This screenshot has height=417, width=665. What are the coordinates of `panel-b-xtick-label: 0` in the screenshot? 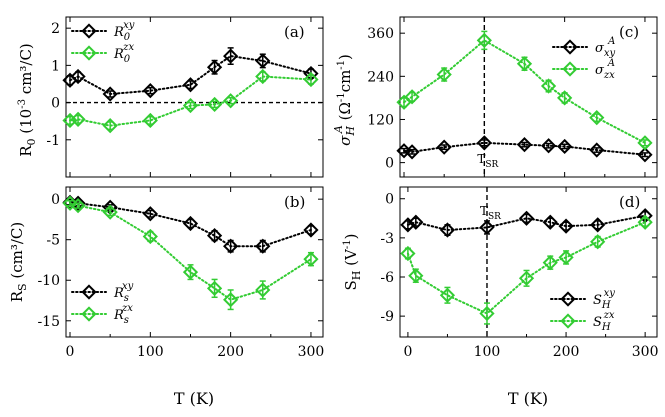 It's located at (70, 352).